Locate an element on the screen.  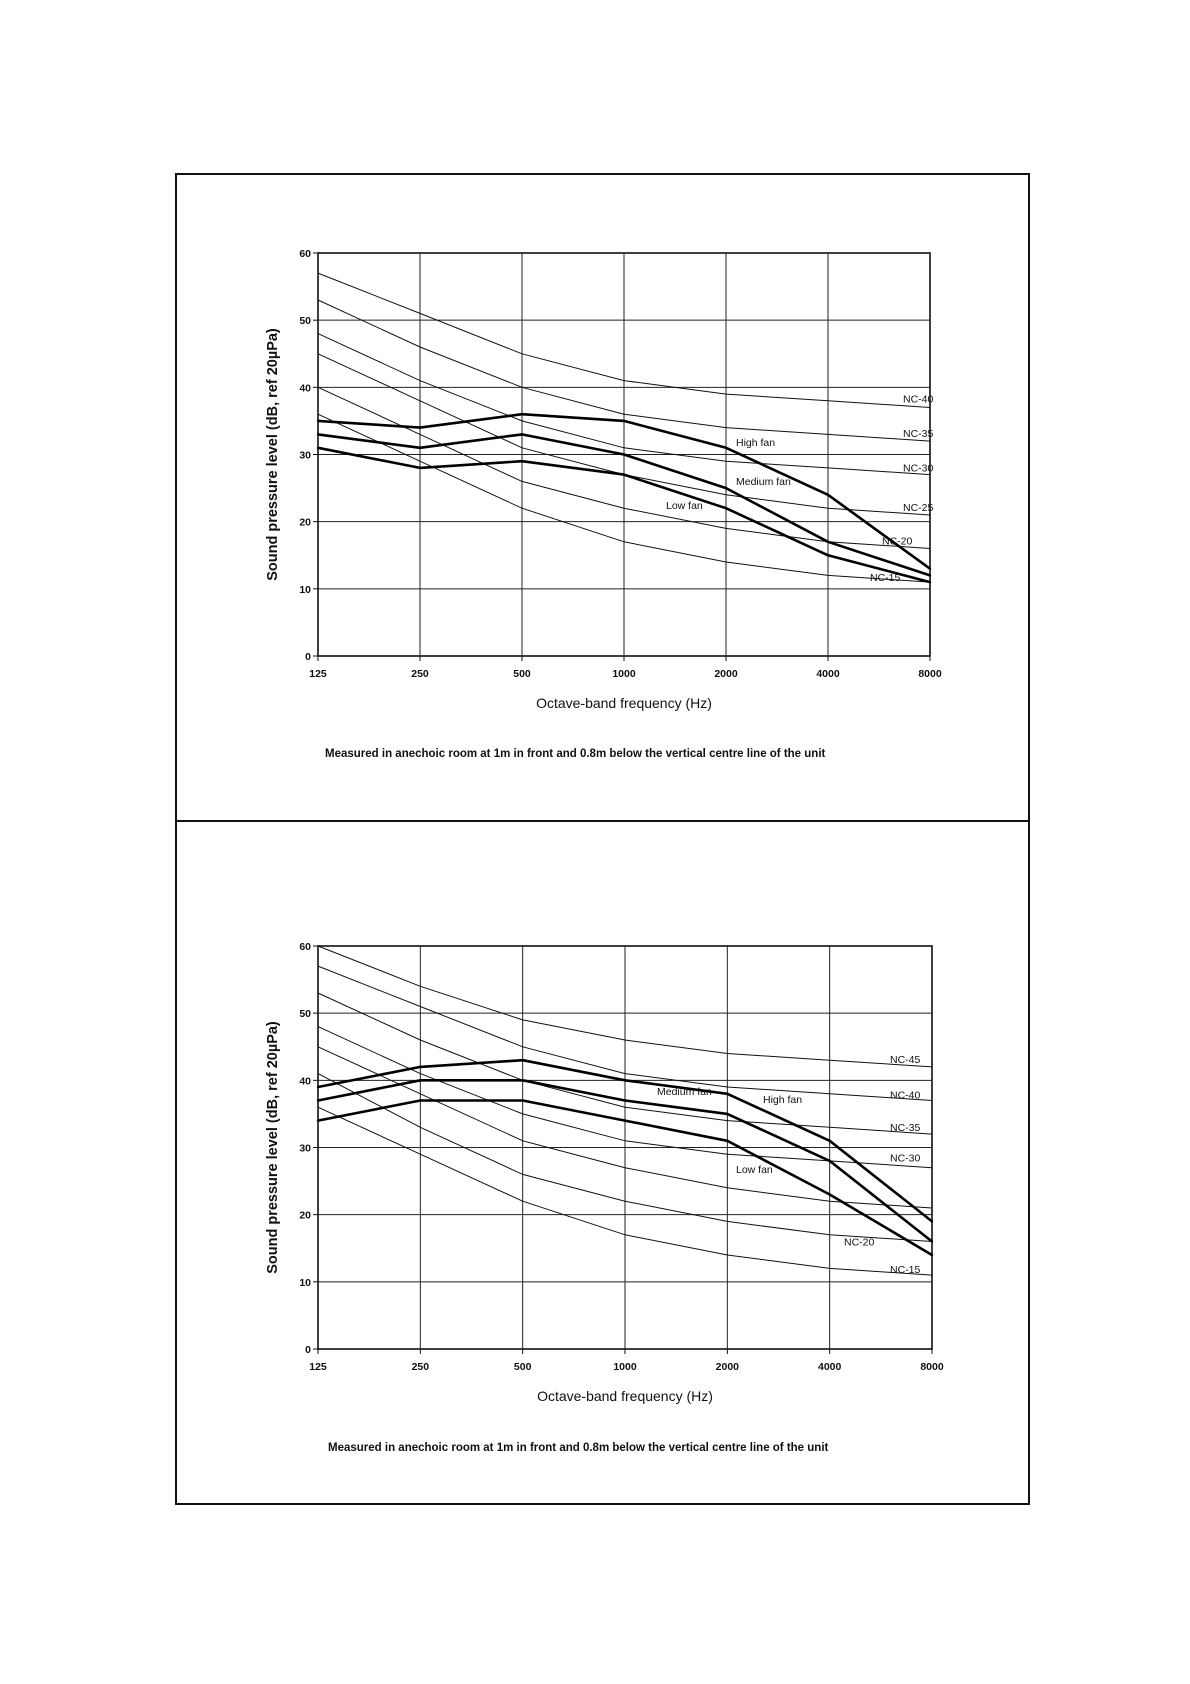
series-label: Medium fan is located at coordinates (763, 482).